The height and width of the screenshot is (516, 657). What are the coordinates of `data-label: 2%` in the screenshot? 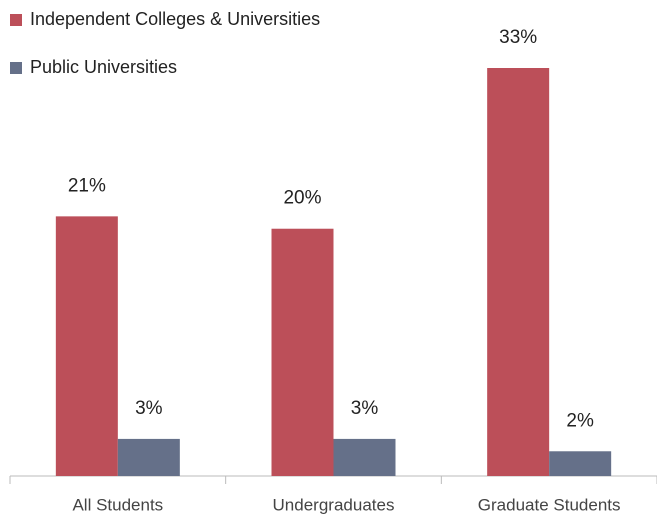 It's located at (580, 420).